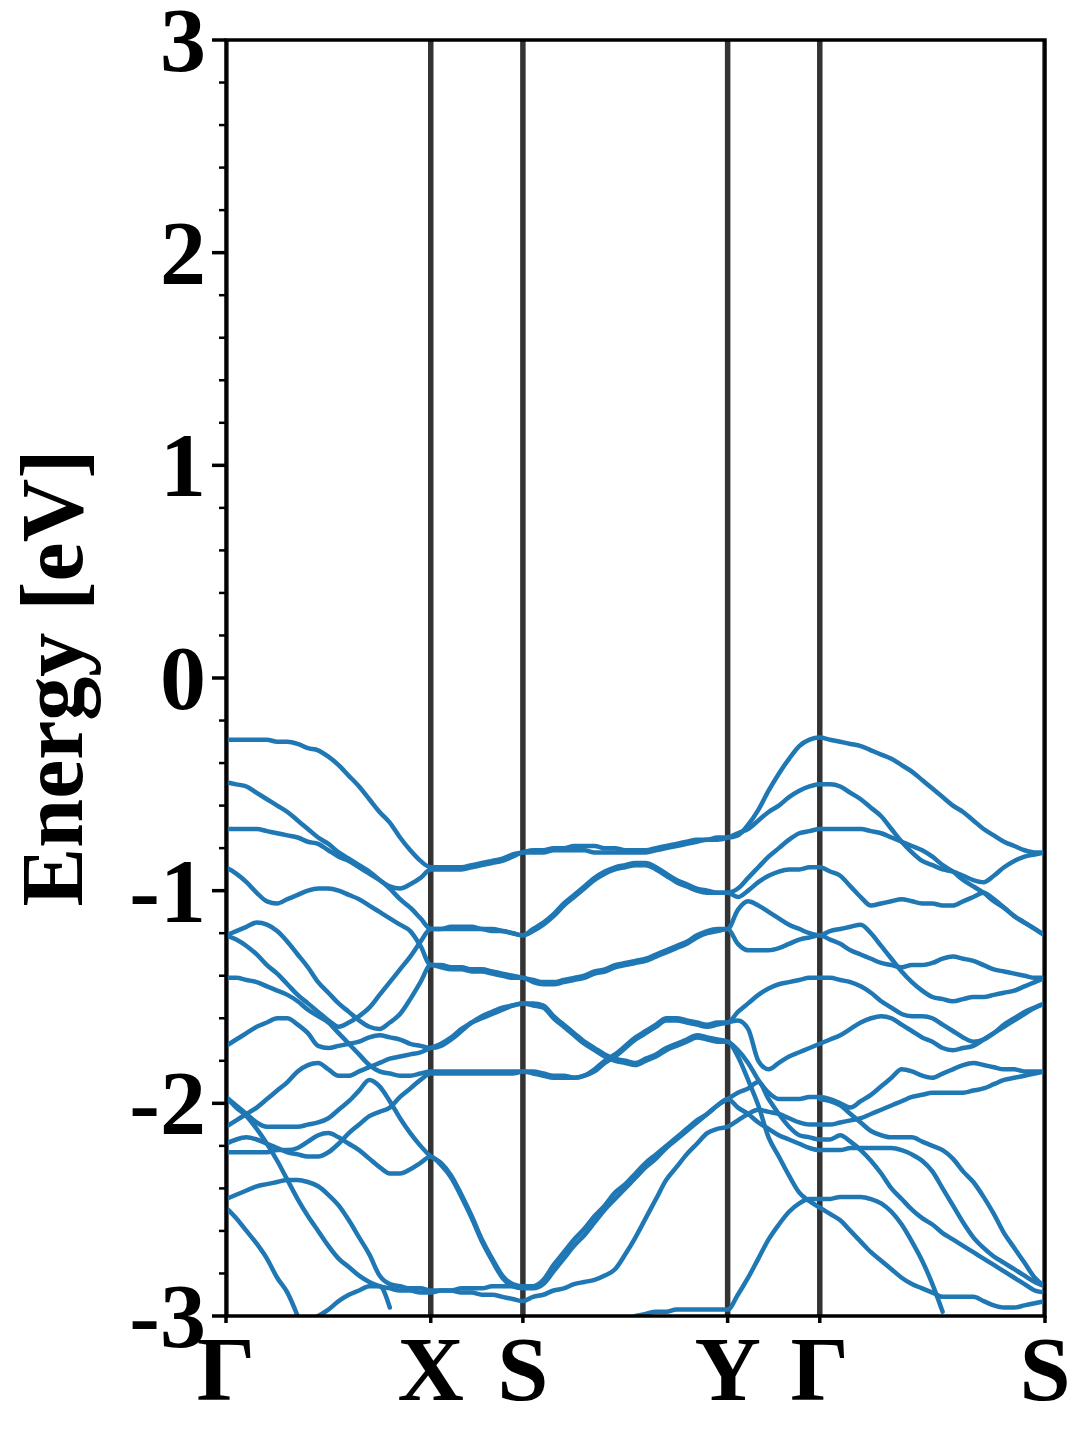 The image size is (1080, 1440). Describe the element at coordinates (430, 1368) in the screenshot. I see `x-tick-label: X` at that location.